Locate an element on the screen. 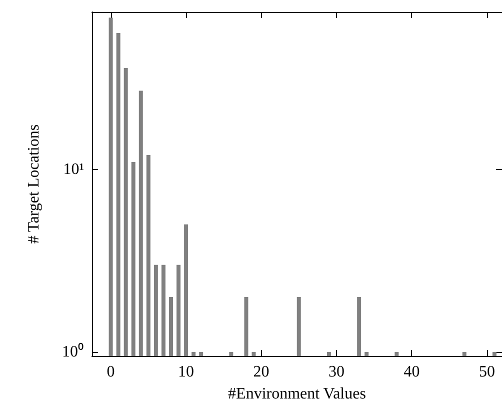  y-axis-title: # Target Locations is located at coordinates (34, 184).